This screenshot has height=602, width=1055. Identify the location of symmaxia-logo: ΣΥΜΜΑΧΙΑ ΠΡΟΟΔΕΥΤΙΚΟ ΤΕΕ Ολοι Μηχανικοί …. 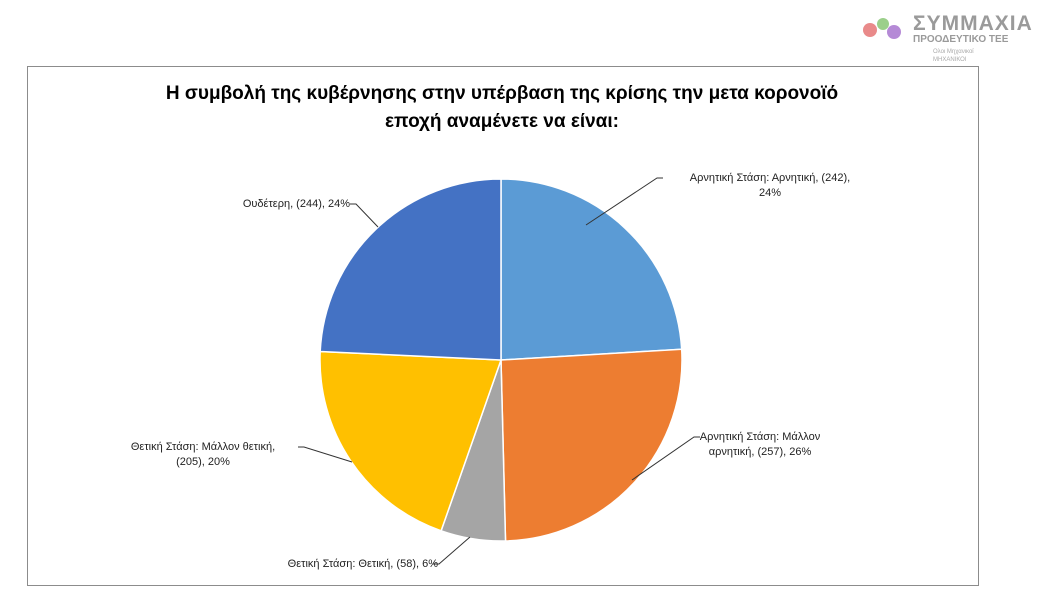
(953, 39).